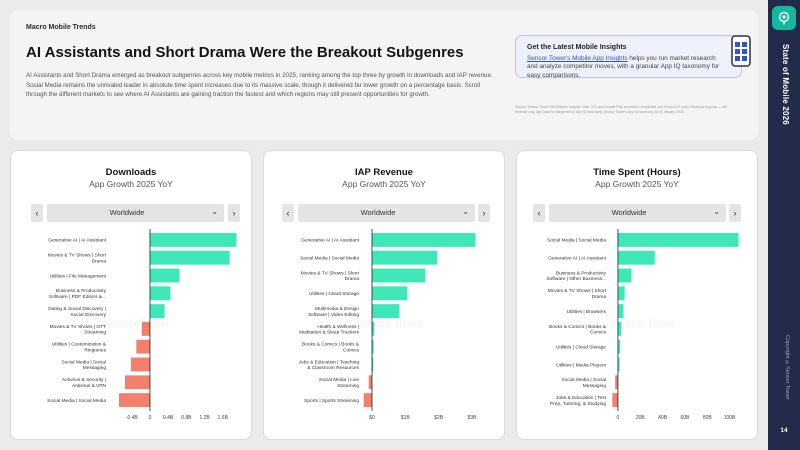  What do you see at coordinates (784, 430) in the screenshot?
I see `page-number: 14` at bounding box center [784, 430].